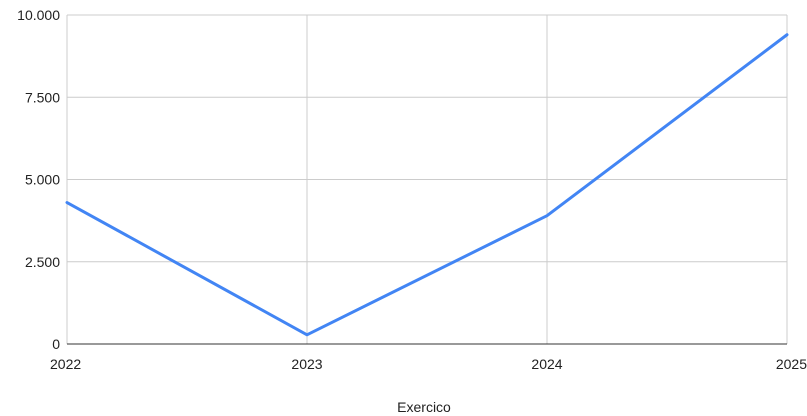 This screenshot has height=416, width=807. What do you see at coordinates (791, 364) in the screenshot?
I see `x-tick-label: 2025` at bounding box center [791, 364].